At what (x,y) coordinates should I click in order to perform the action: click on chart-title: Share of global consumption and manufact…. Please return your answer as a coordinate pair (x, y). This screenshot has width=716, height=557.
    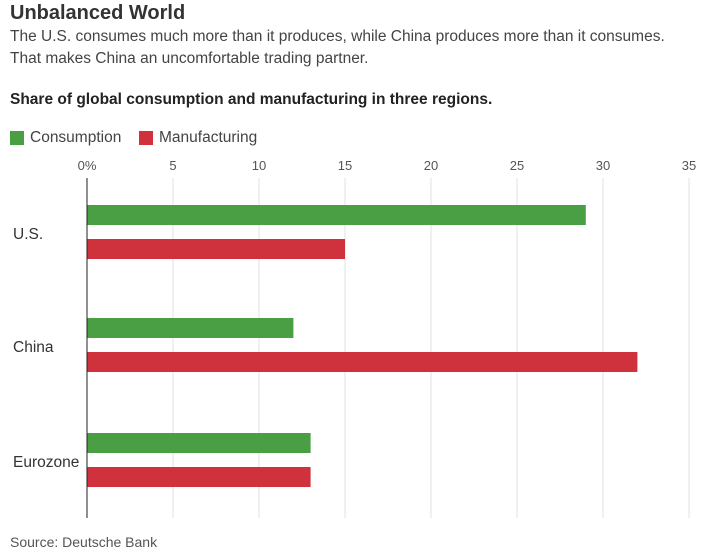
    Looking at the image, I should click on (251, 99).